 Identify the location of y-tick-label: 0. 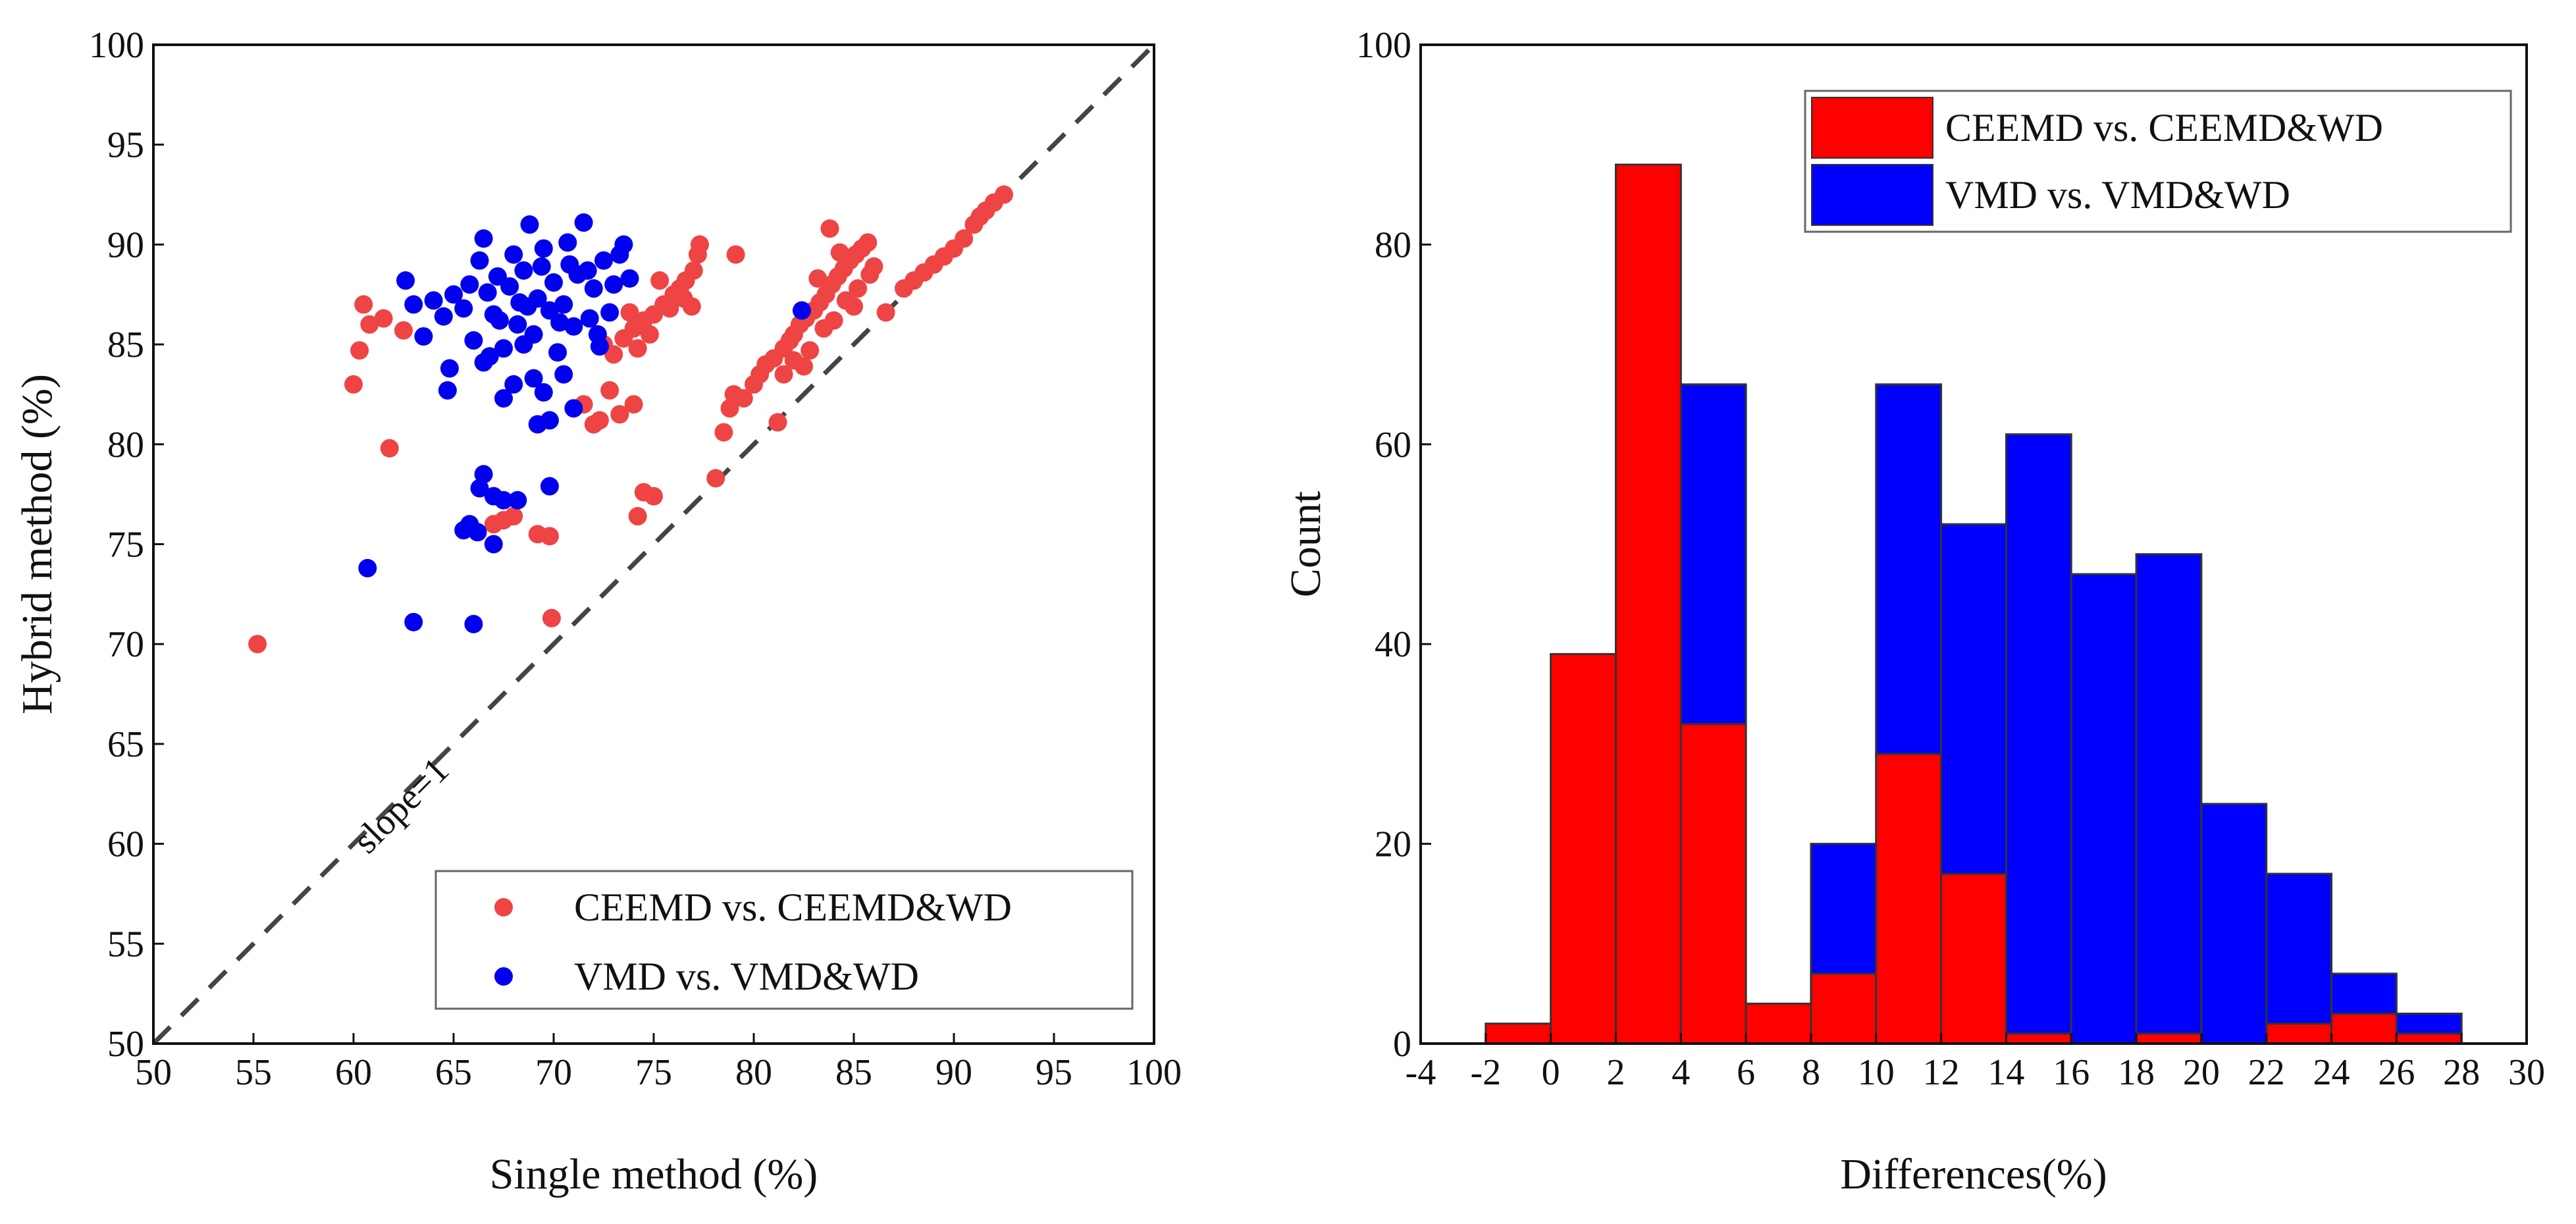
(1402, 1044).